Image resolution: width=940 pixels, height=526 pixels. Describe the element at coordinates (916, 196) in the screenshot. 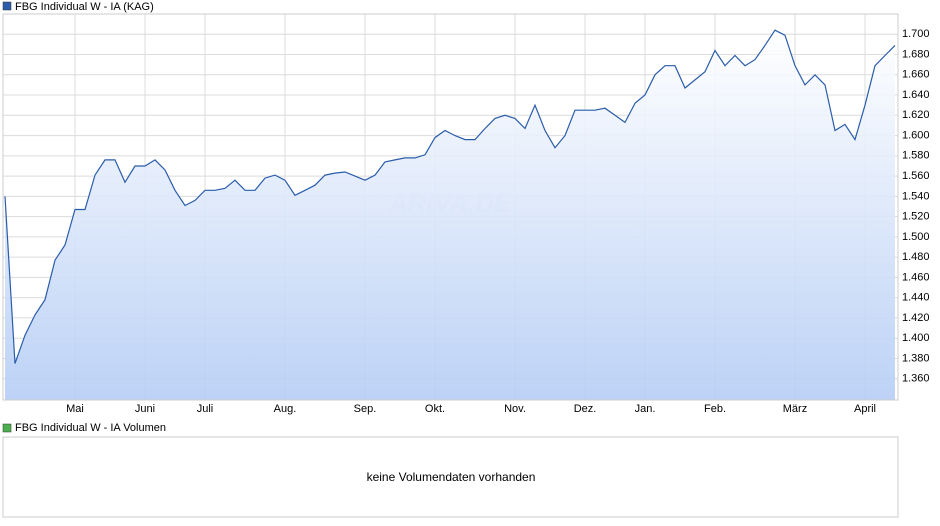

I see `y-tick-label: 1.540` at that location.